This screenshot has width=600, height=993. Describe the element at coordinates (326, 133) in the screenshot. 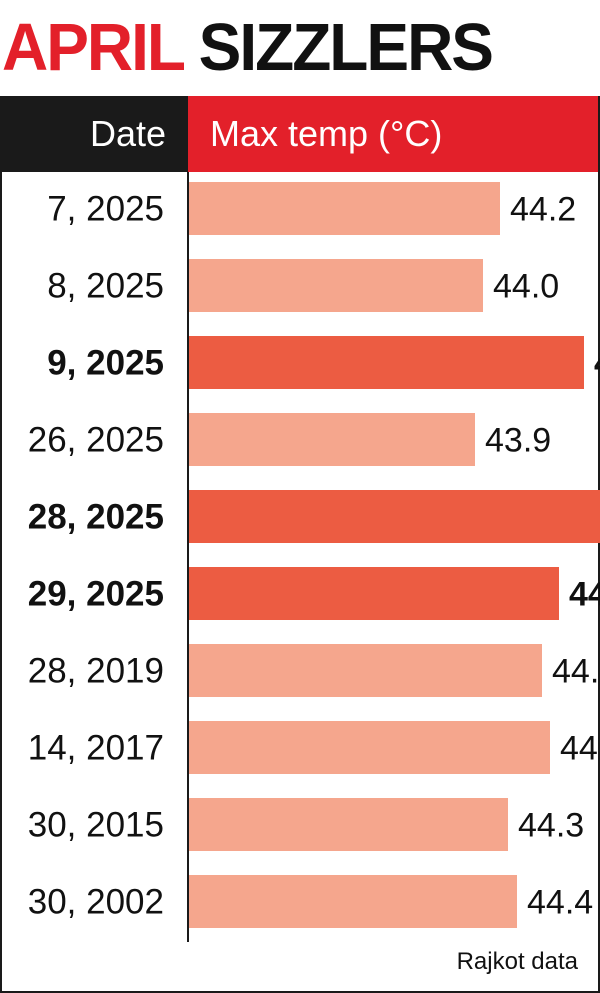

I see `temp-header-label: Max temp (°C)` at that location.